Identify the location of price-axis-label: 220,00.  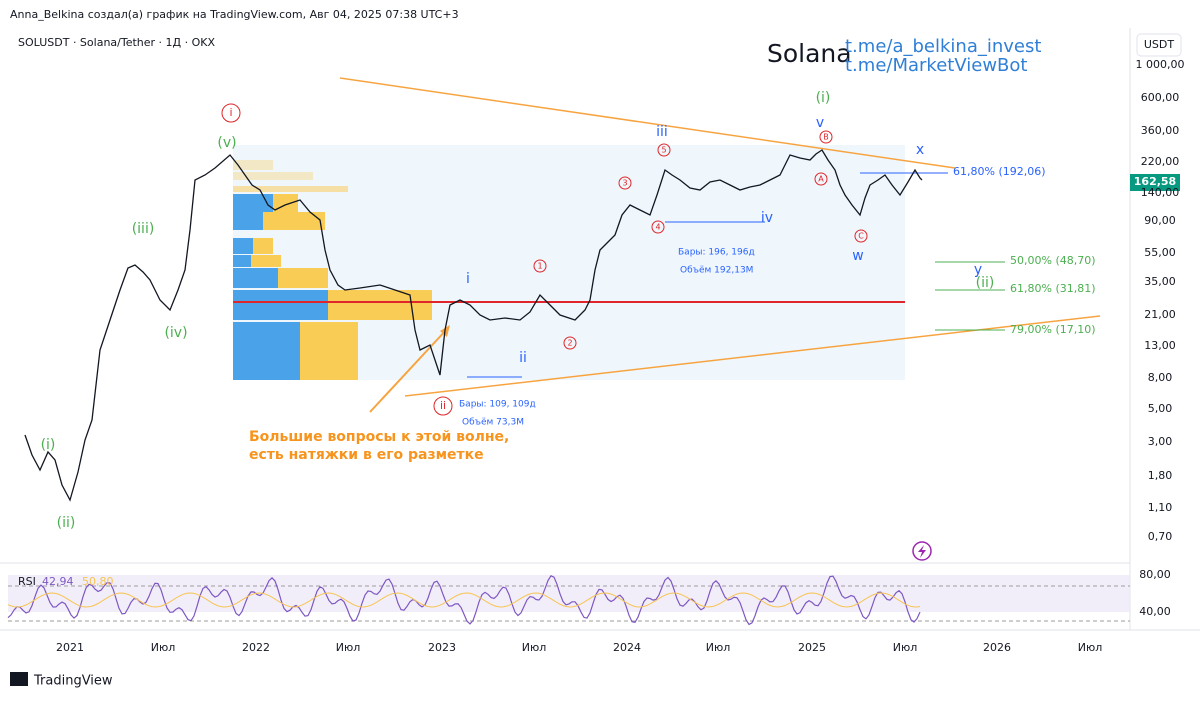
(1160, 161).